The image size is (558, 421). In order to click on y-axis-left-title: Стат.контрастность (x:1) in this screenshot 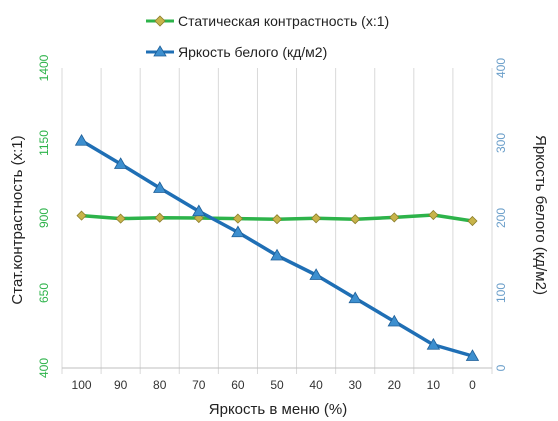, I will do `click(17, 219)`.